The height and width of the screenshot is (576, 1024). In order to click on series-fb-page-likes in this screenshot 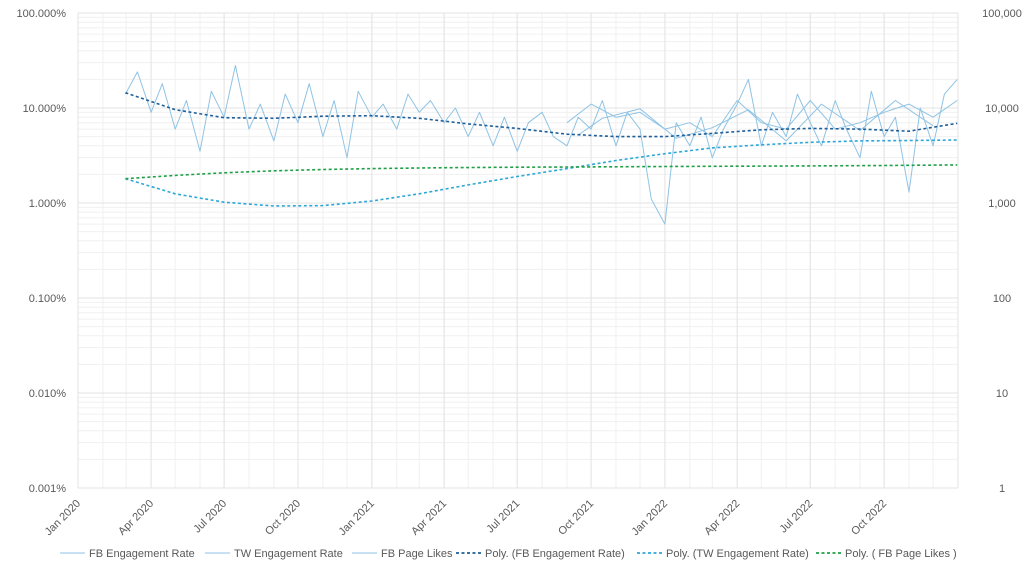, I will do `click(755, 121)`.